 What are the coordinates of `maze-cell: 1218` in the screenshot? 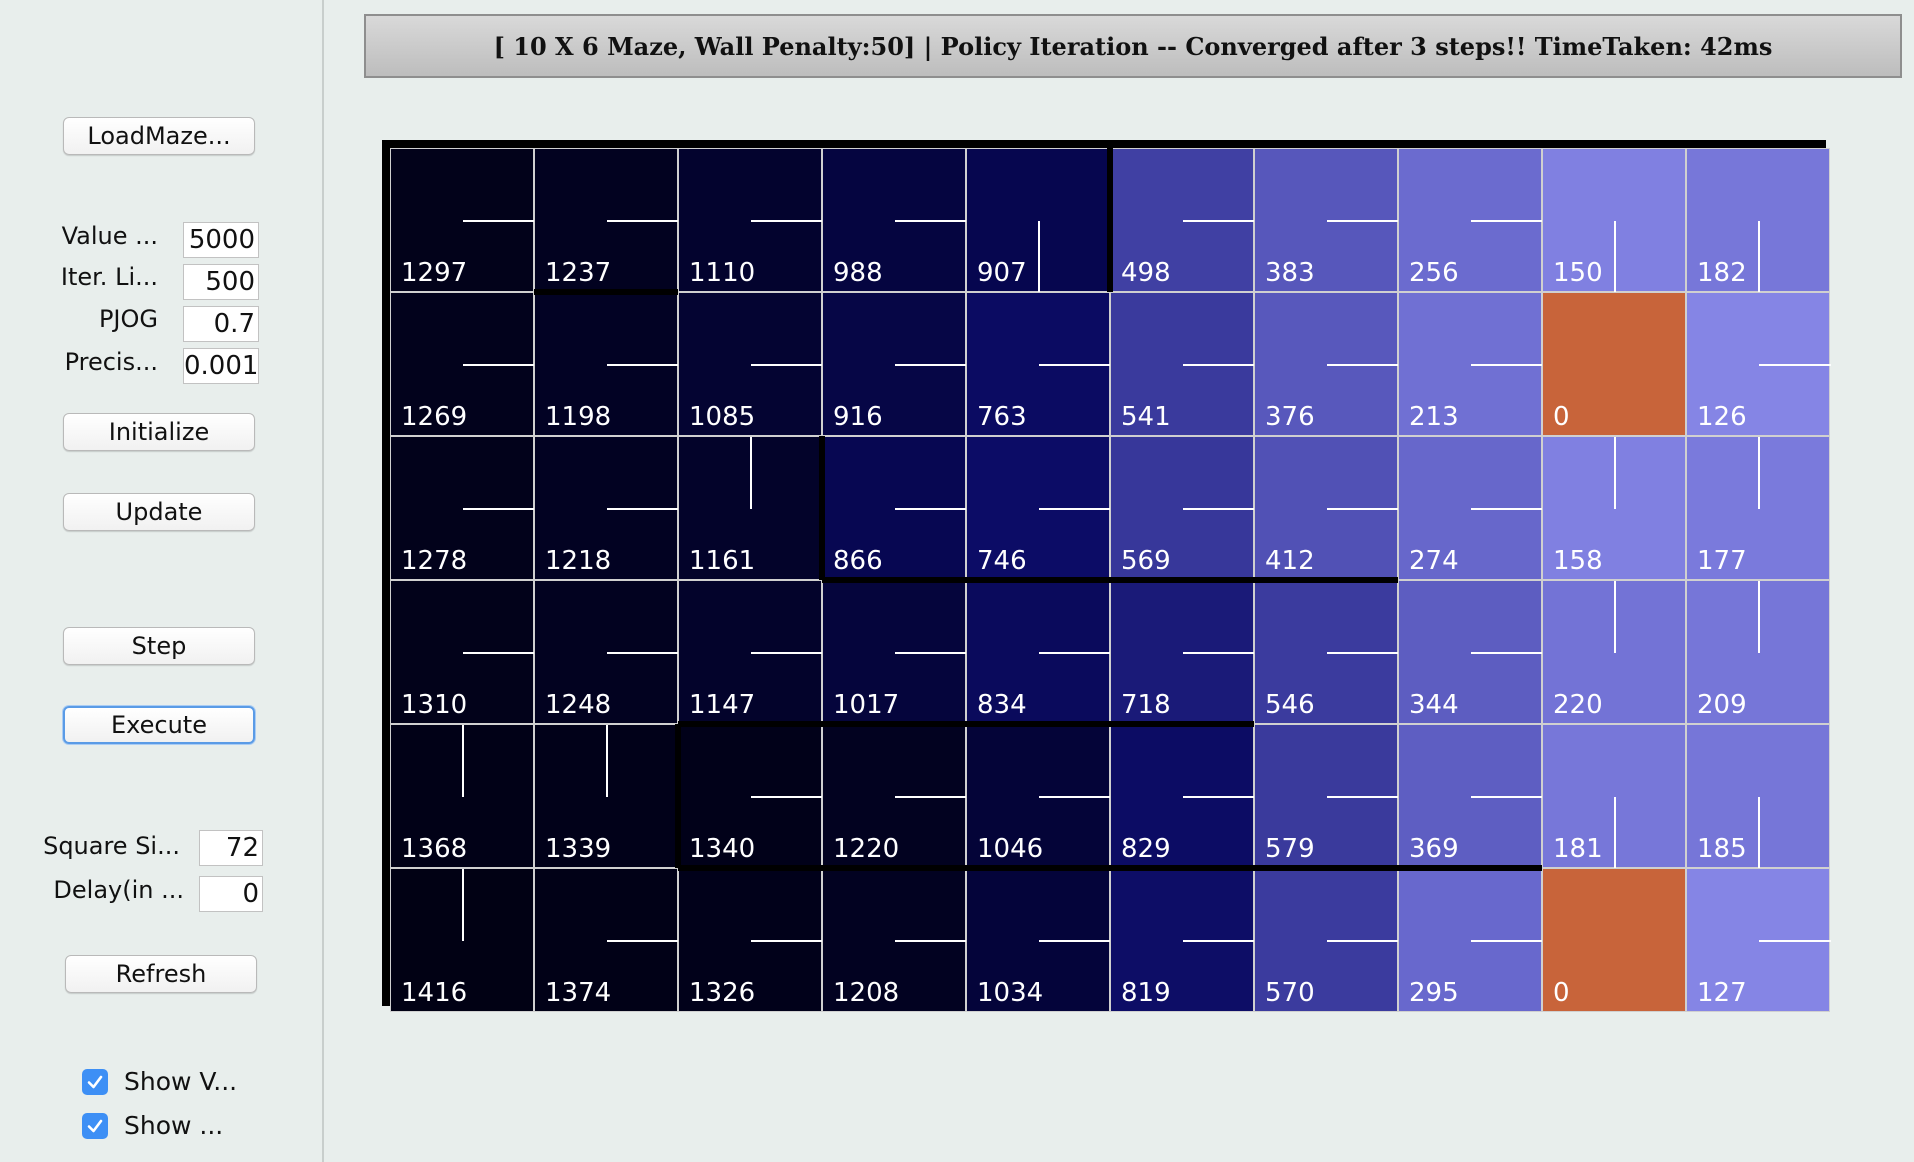 It's located at (606, 508).